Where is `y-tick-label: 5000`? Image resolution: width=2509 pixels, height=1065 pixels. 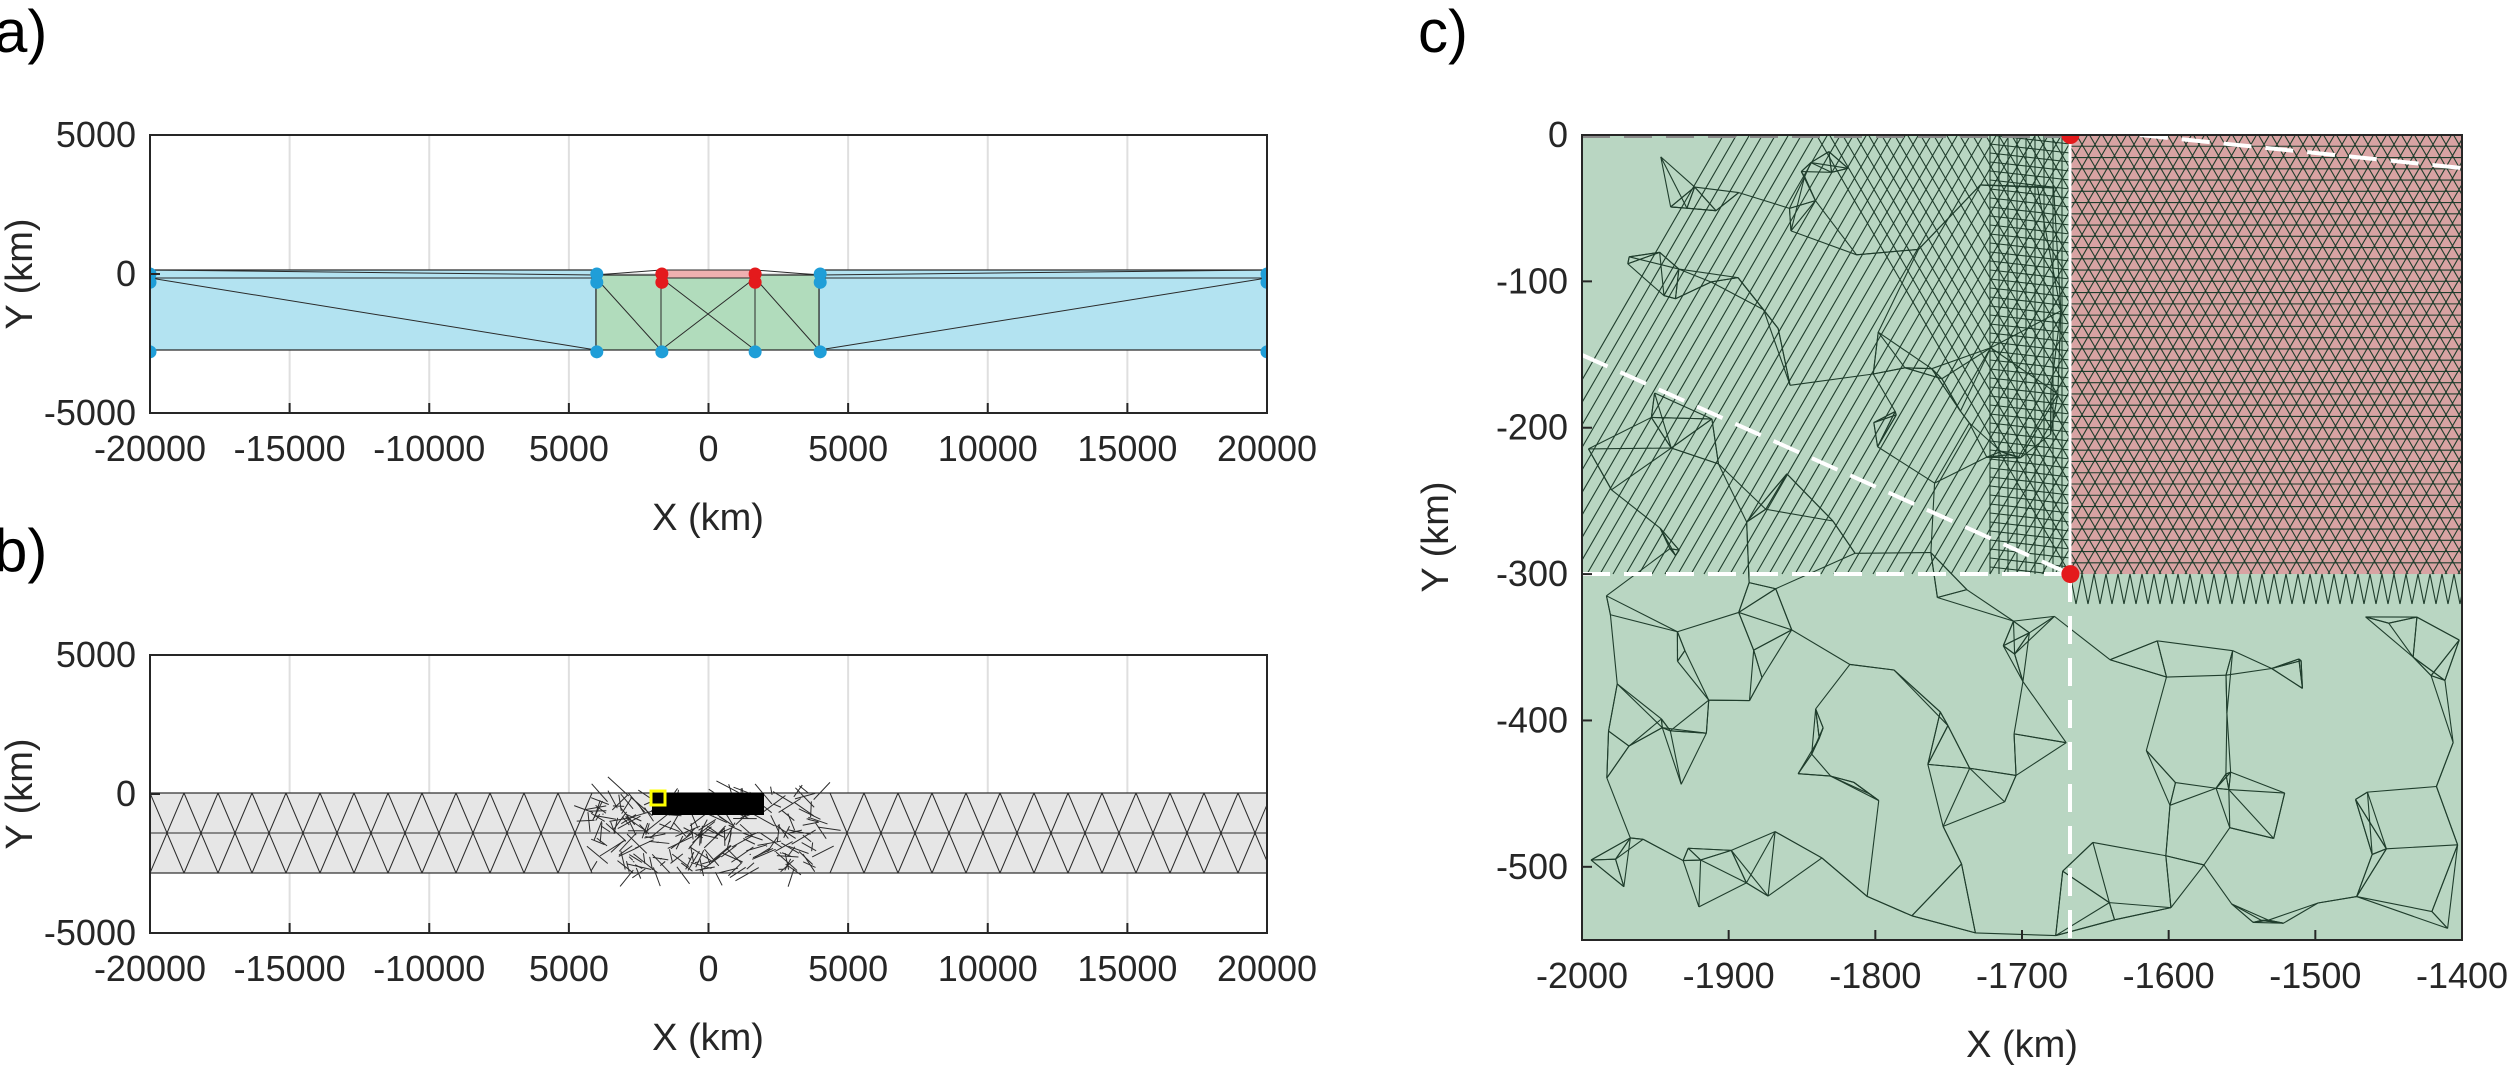 y-tick-label: 5000 is located at coordinates (96, 654).